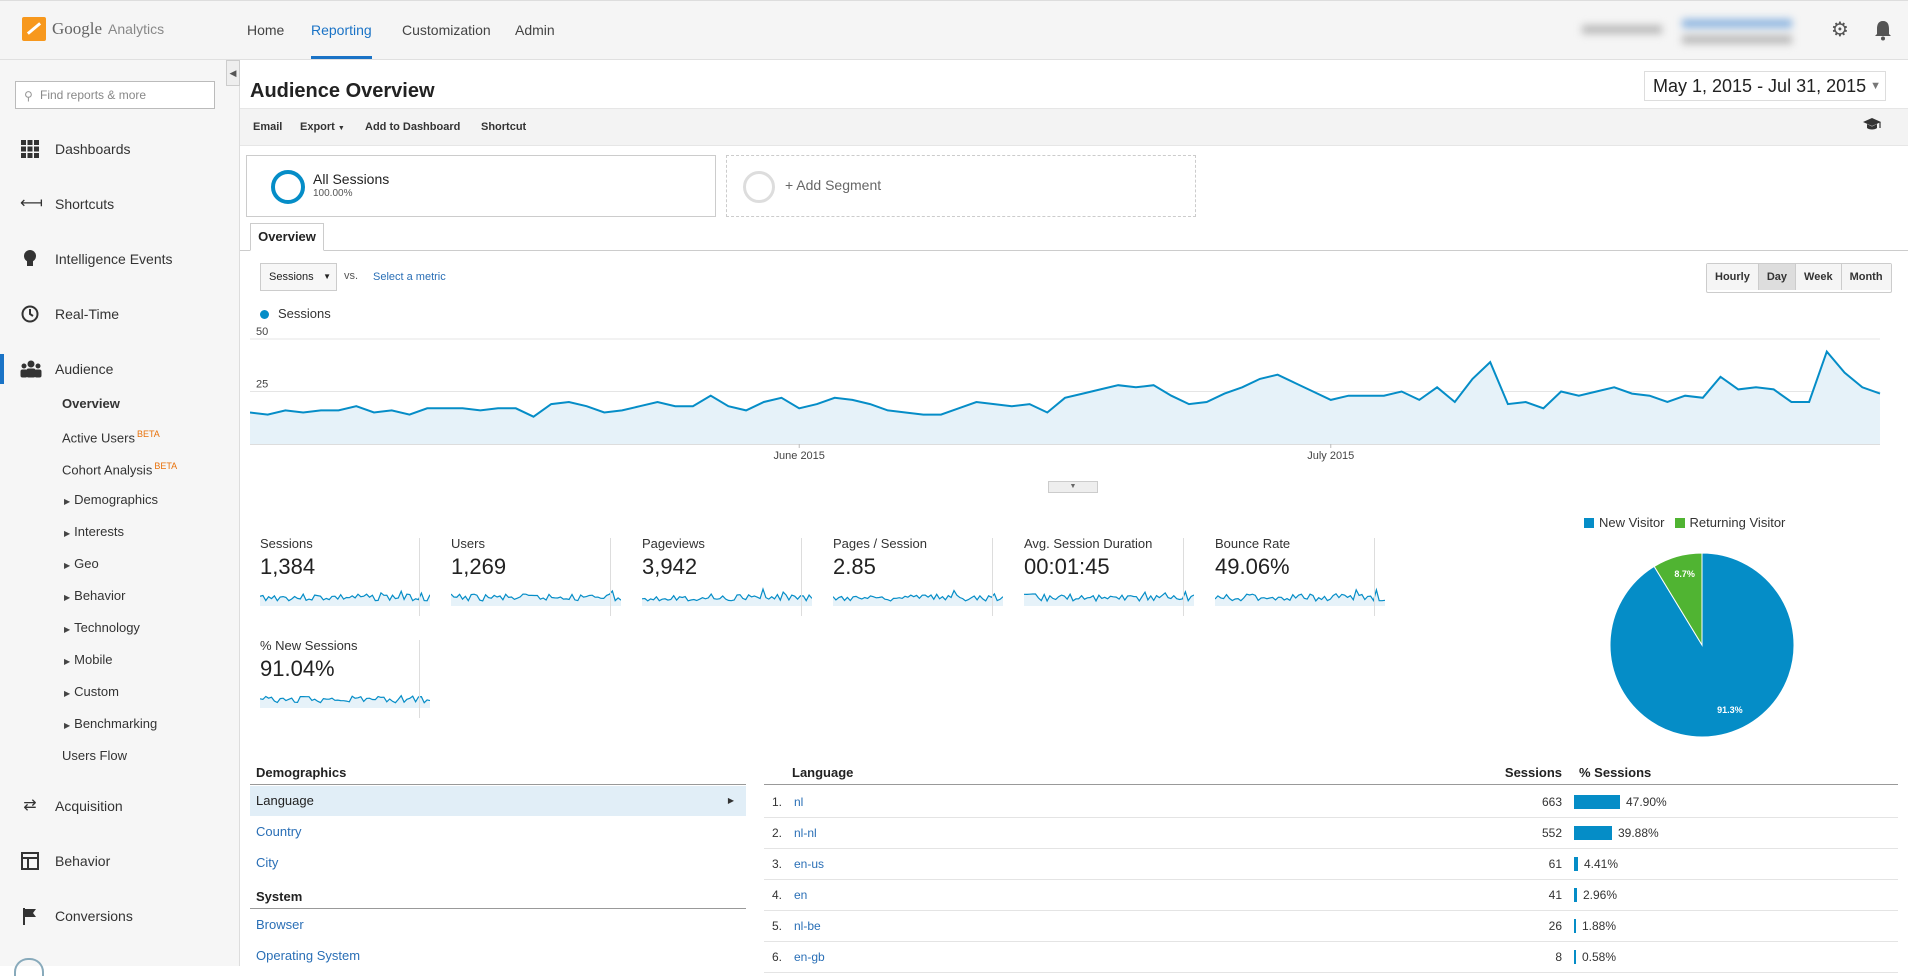 Image resolution: width=1908 pixels, height=976 pixels. I want to click on language-link: en, so click(801, 895).